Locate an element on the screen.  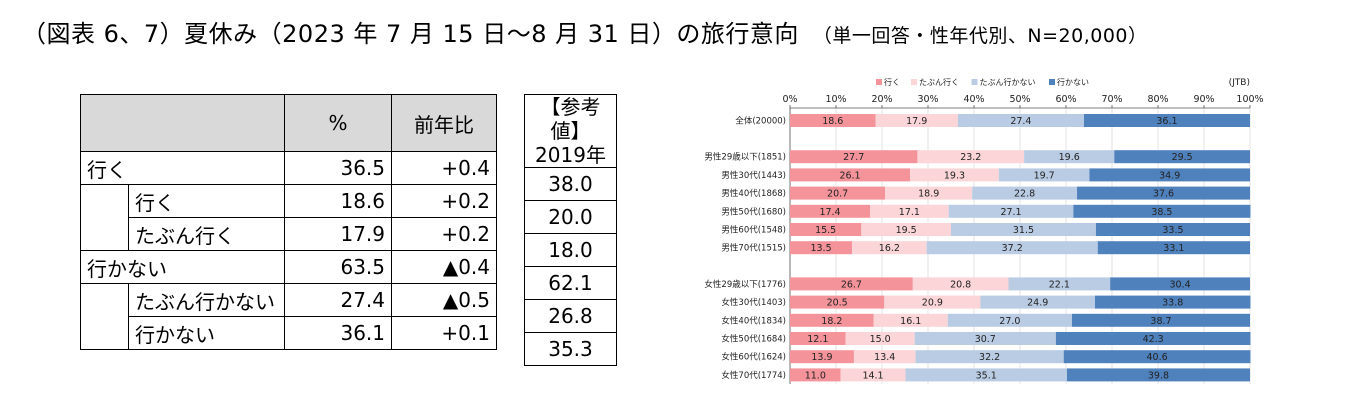
ref-value: 20.0 is located at coordinates (570, 217).